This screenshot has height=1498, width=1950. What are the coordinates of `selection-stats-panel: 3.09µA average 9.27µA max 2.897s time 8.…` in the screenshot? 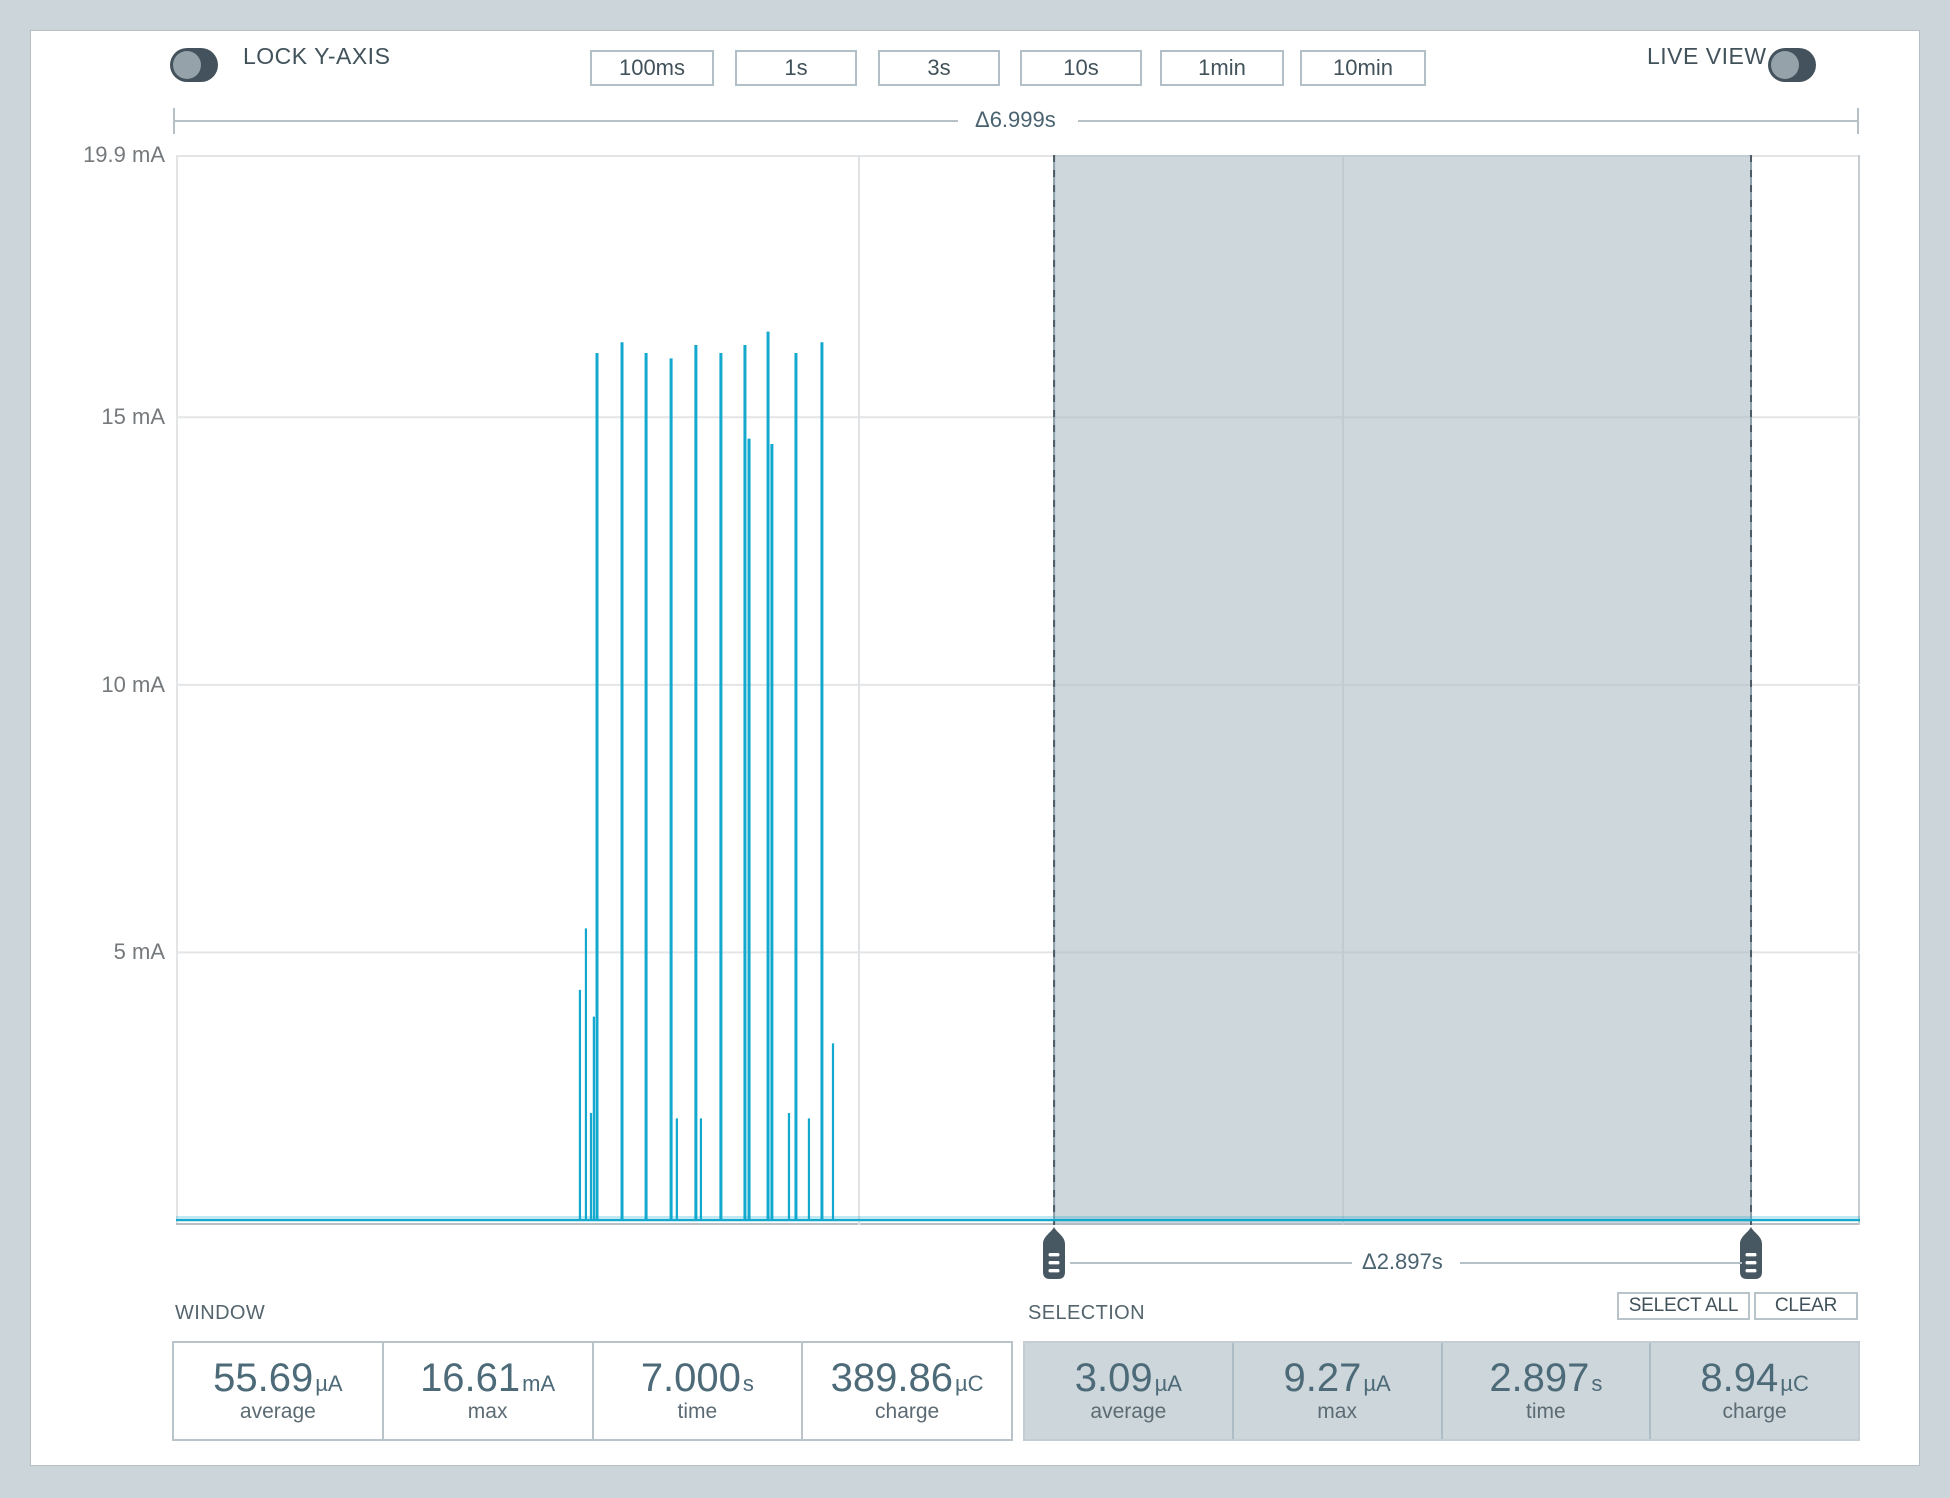 It's located at (1441, 1391).